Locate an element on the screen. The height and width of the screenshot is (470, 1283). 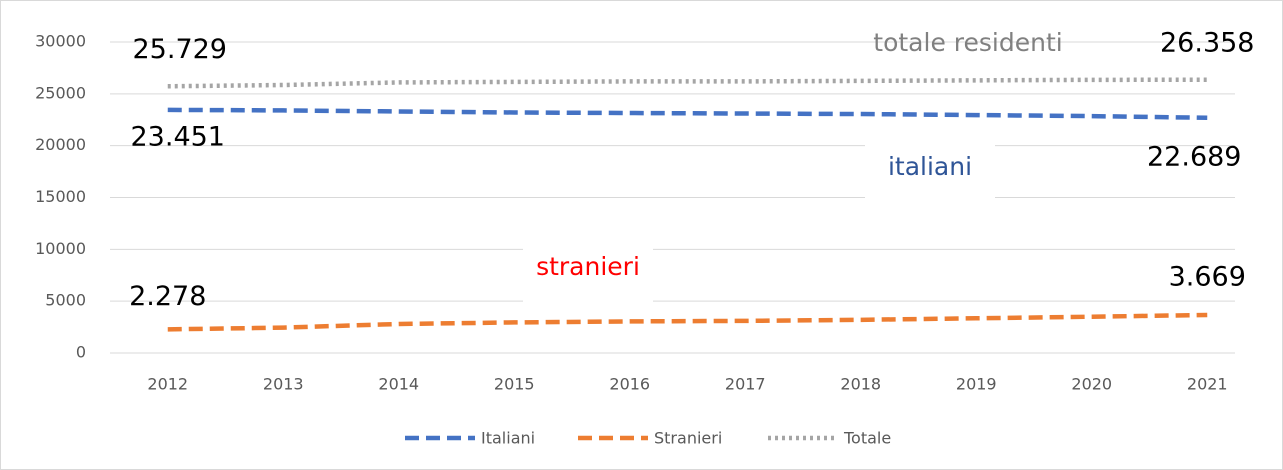
legend-label: Totale is located at coordinates (867, 438).